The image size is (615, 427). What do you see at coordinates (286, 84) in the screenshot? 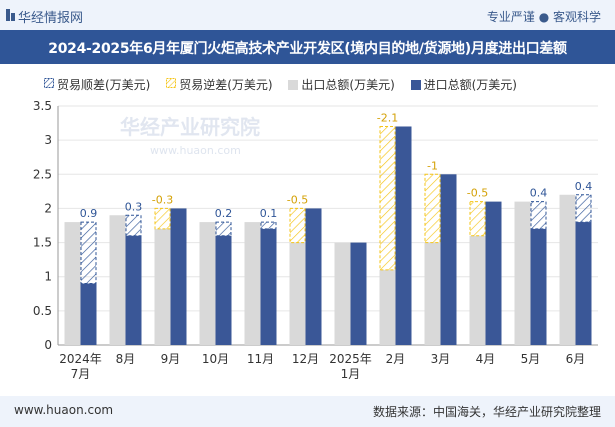
I see `legend: 贸易顺差(万美元) 贸易逆差(万美元) 出口总额(万美元) 进口总额(万美元)` at bounding box center [286, 84].